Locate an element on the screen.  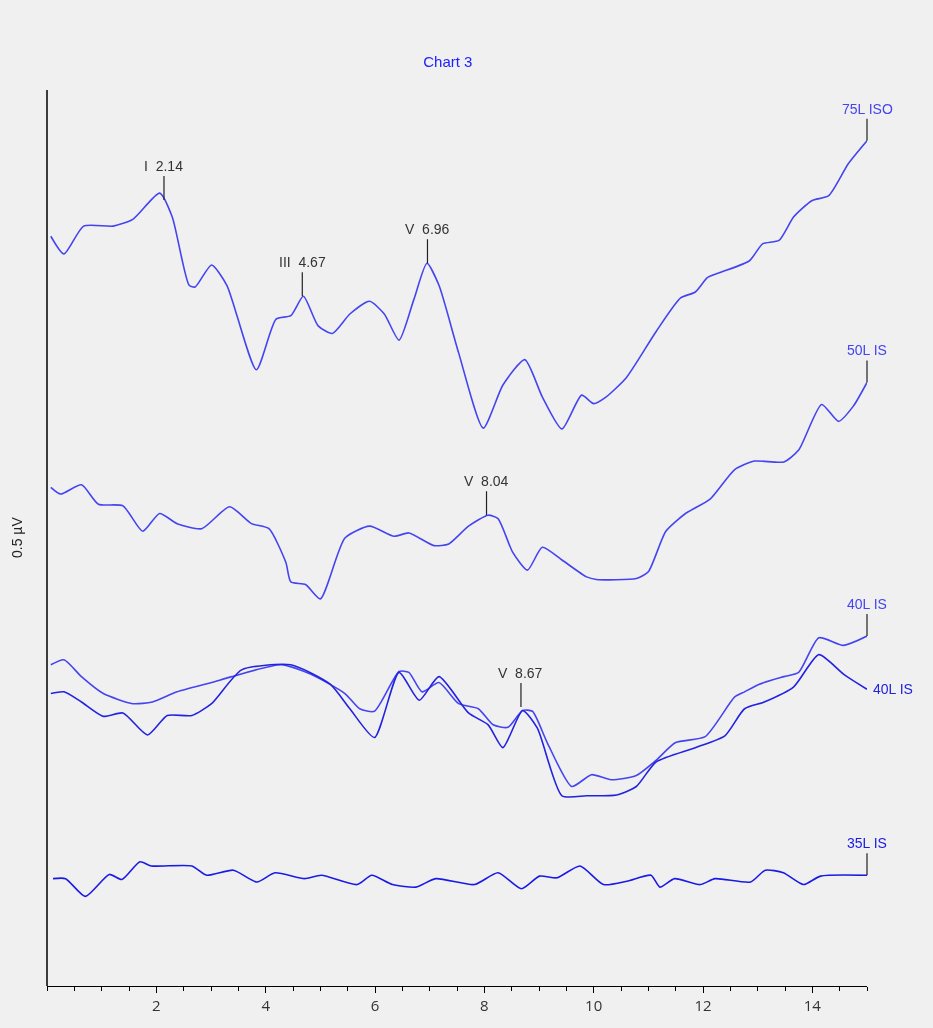
x-tick-label: 4 is located at coordinates (266, 1005).